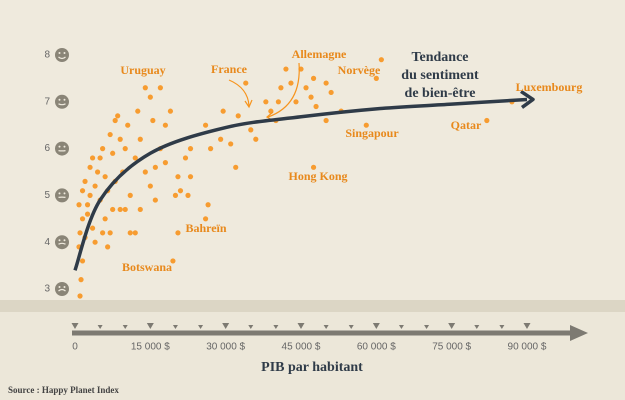 The width and height of the screenshot is (625, 400). What do you see at coordinates (75, 347) in the screenshot?
I see `x-tick-label: 0` at bounding box center [75, 347].